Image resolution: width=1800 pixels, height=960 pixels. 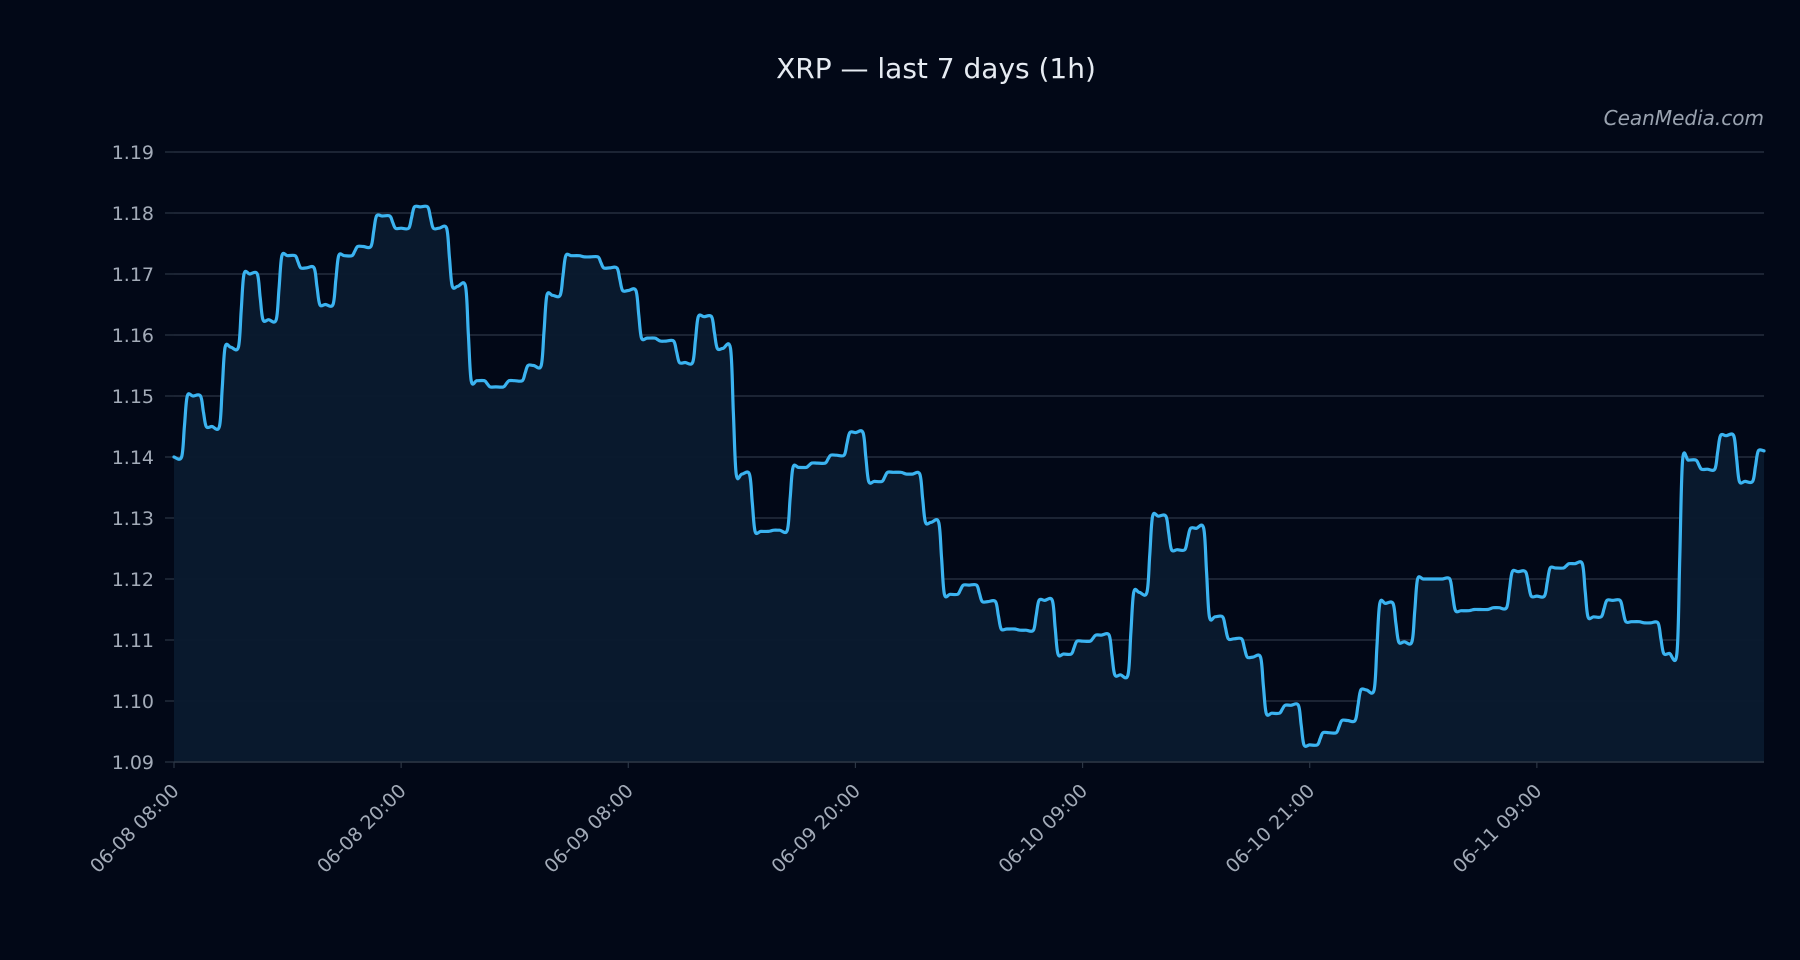 What do you see at coordinates (133, 763) in the screenshot?
I see `y-tick-label: 1.09` at bounding box center [133, 763].